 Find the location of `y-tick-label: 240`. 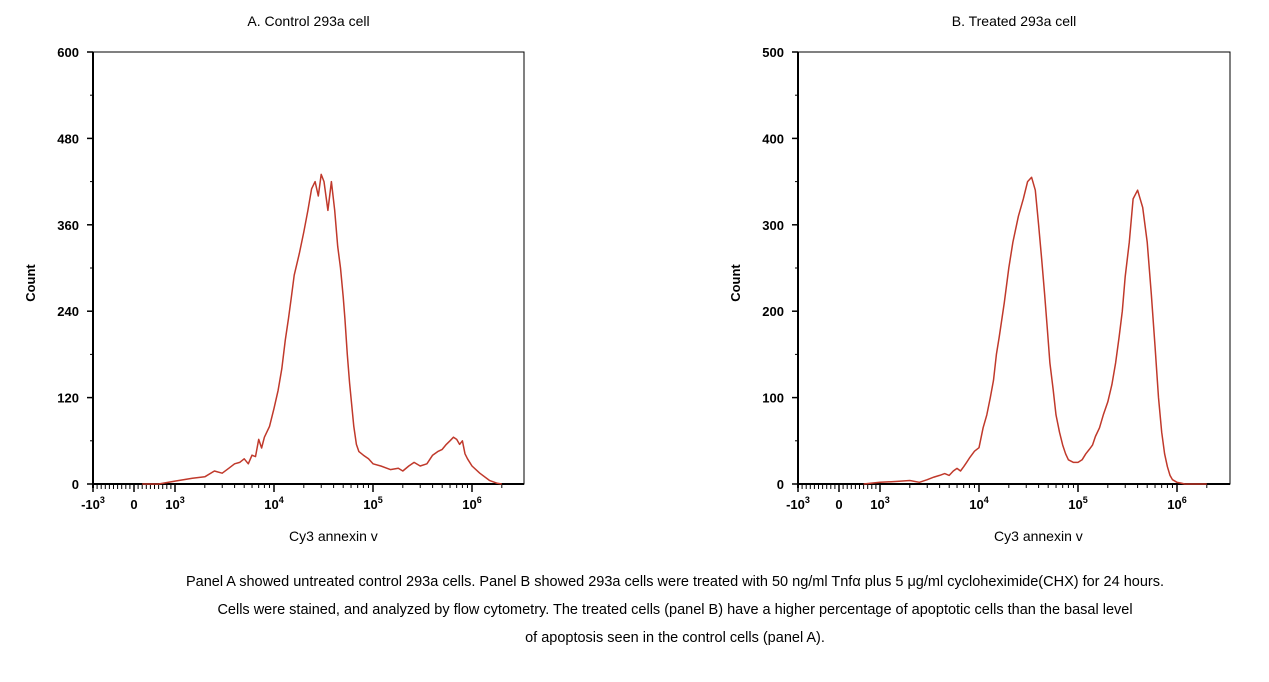

y-tick-label: 240 is located at coordinates (68, 311).